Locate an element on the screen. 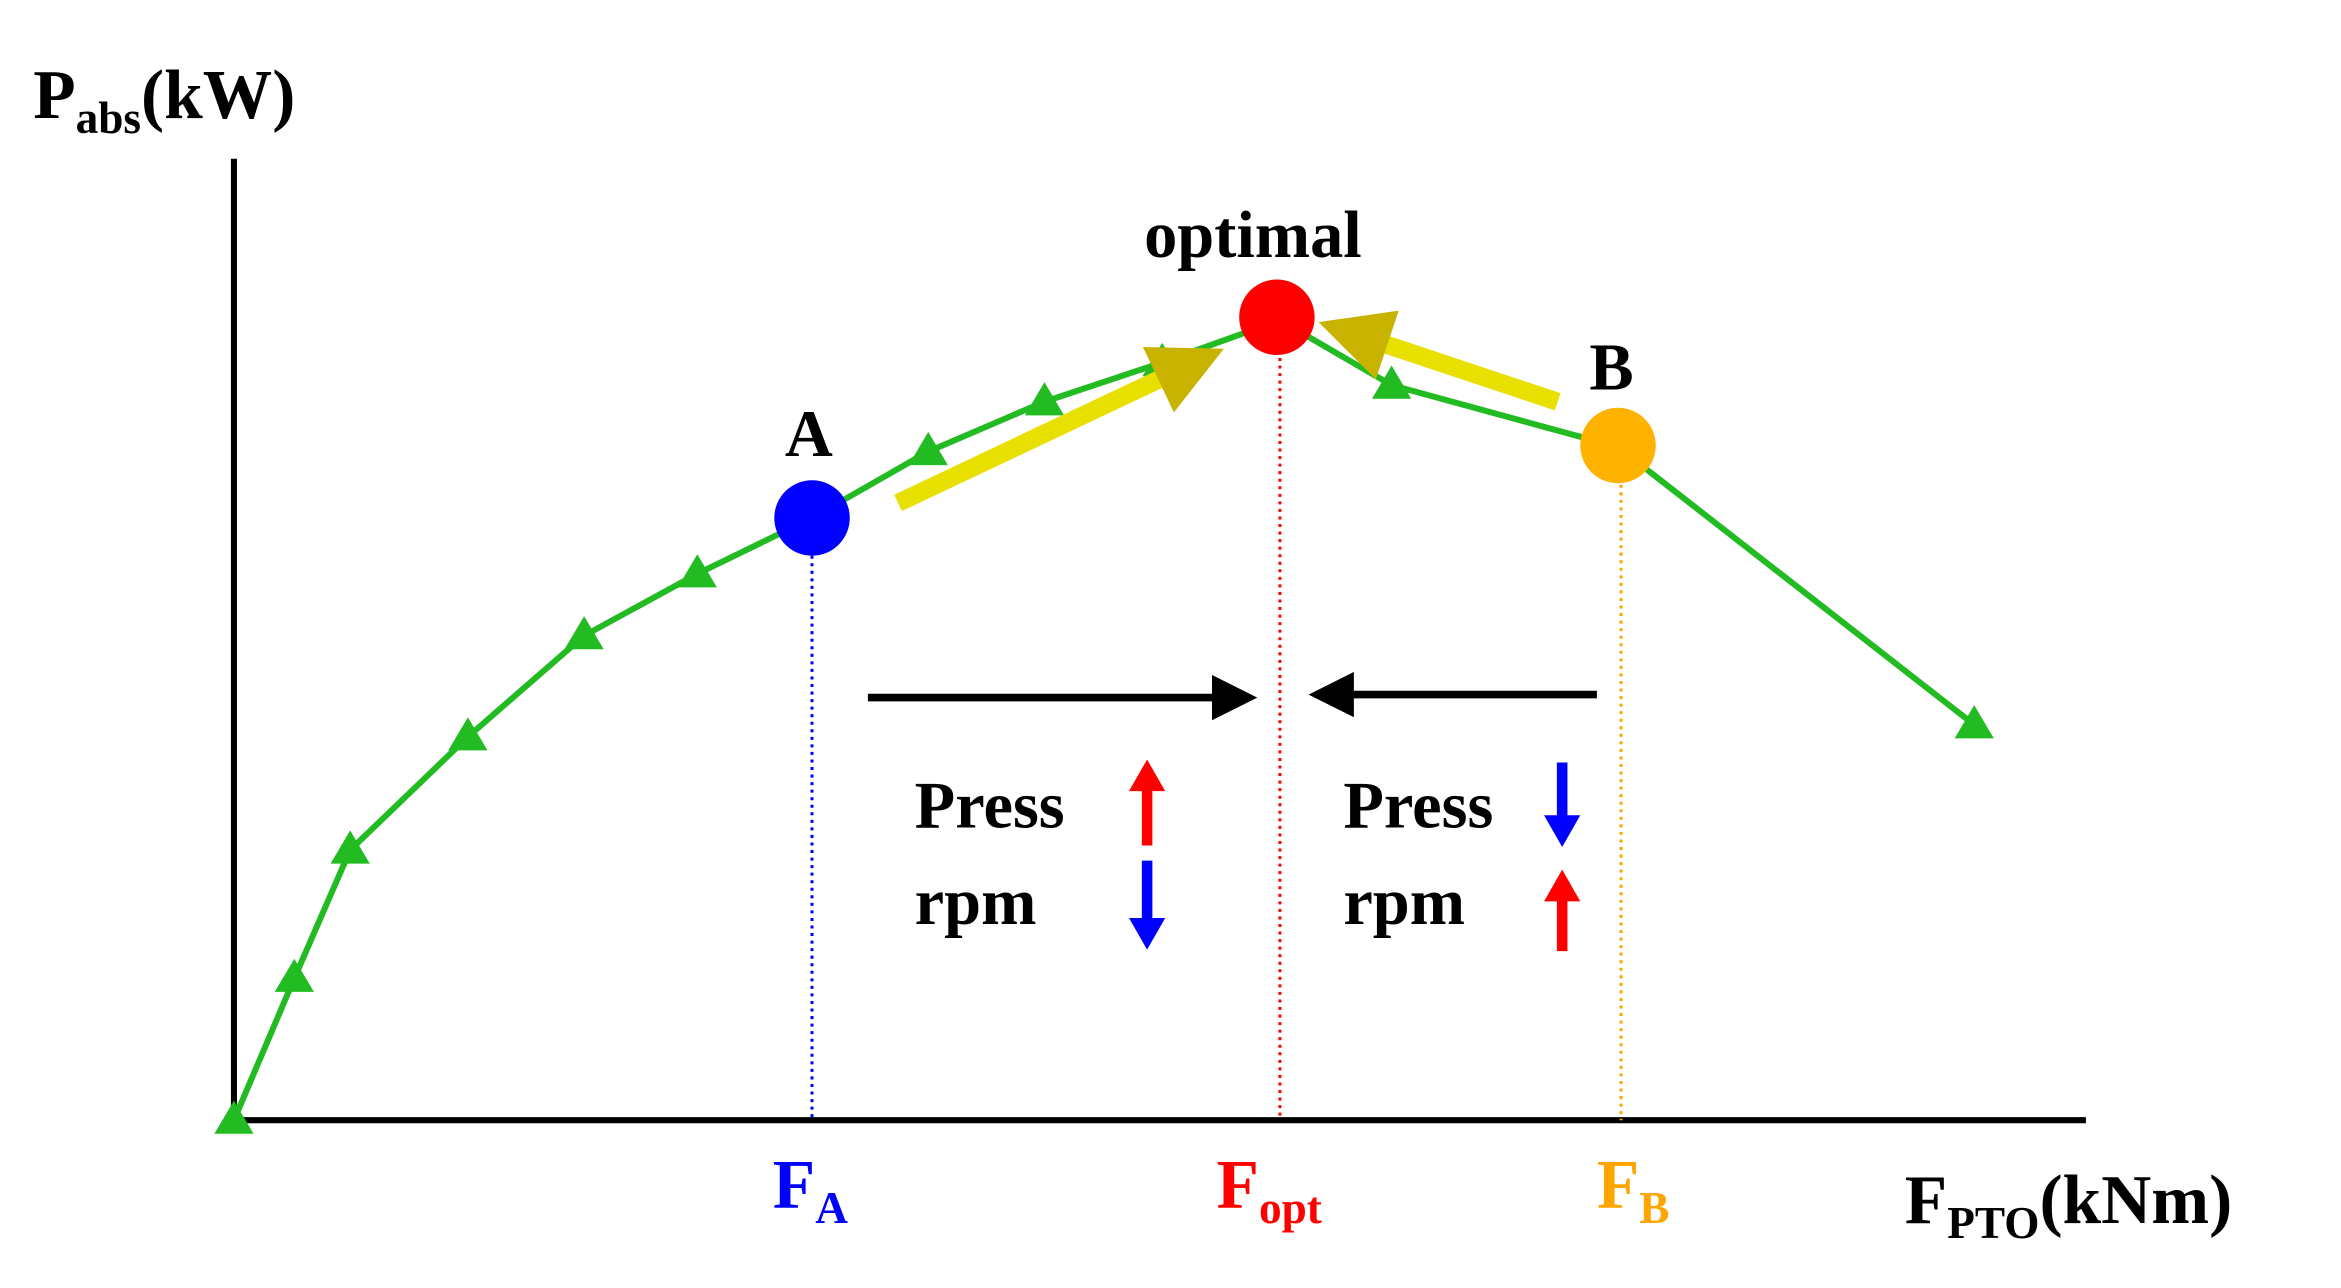 This screenshot has height=1288, width=2341. force-label-b: FB is located at coordinates (1633, 1190).